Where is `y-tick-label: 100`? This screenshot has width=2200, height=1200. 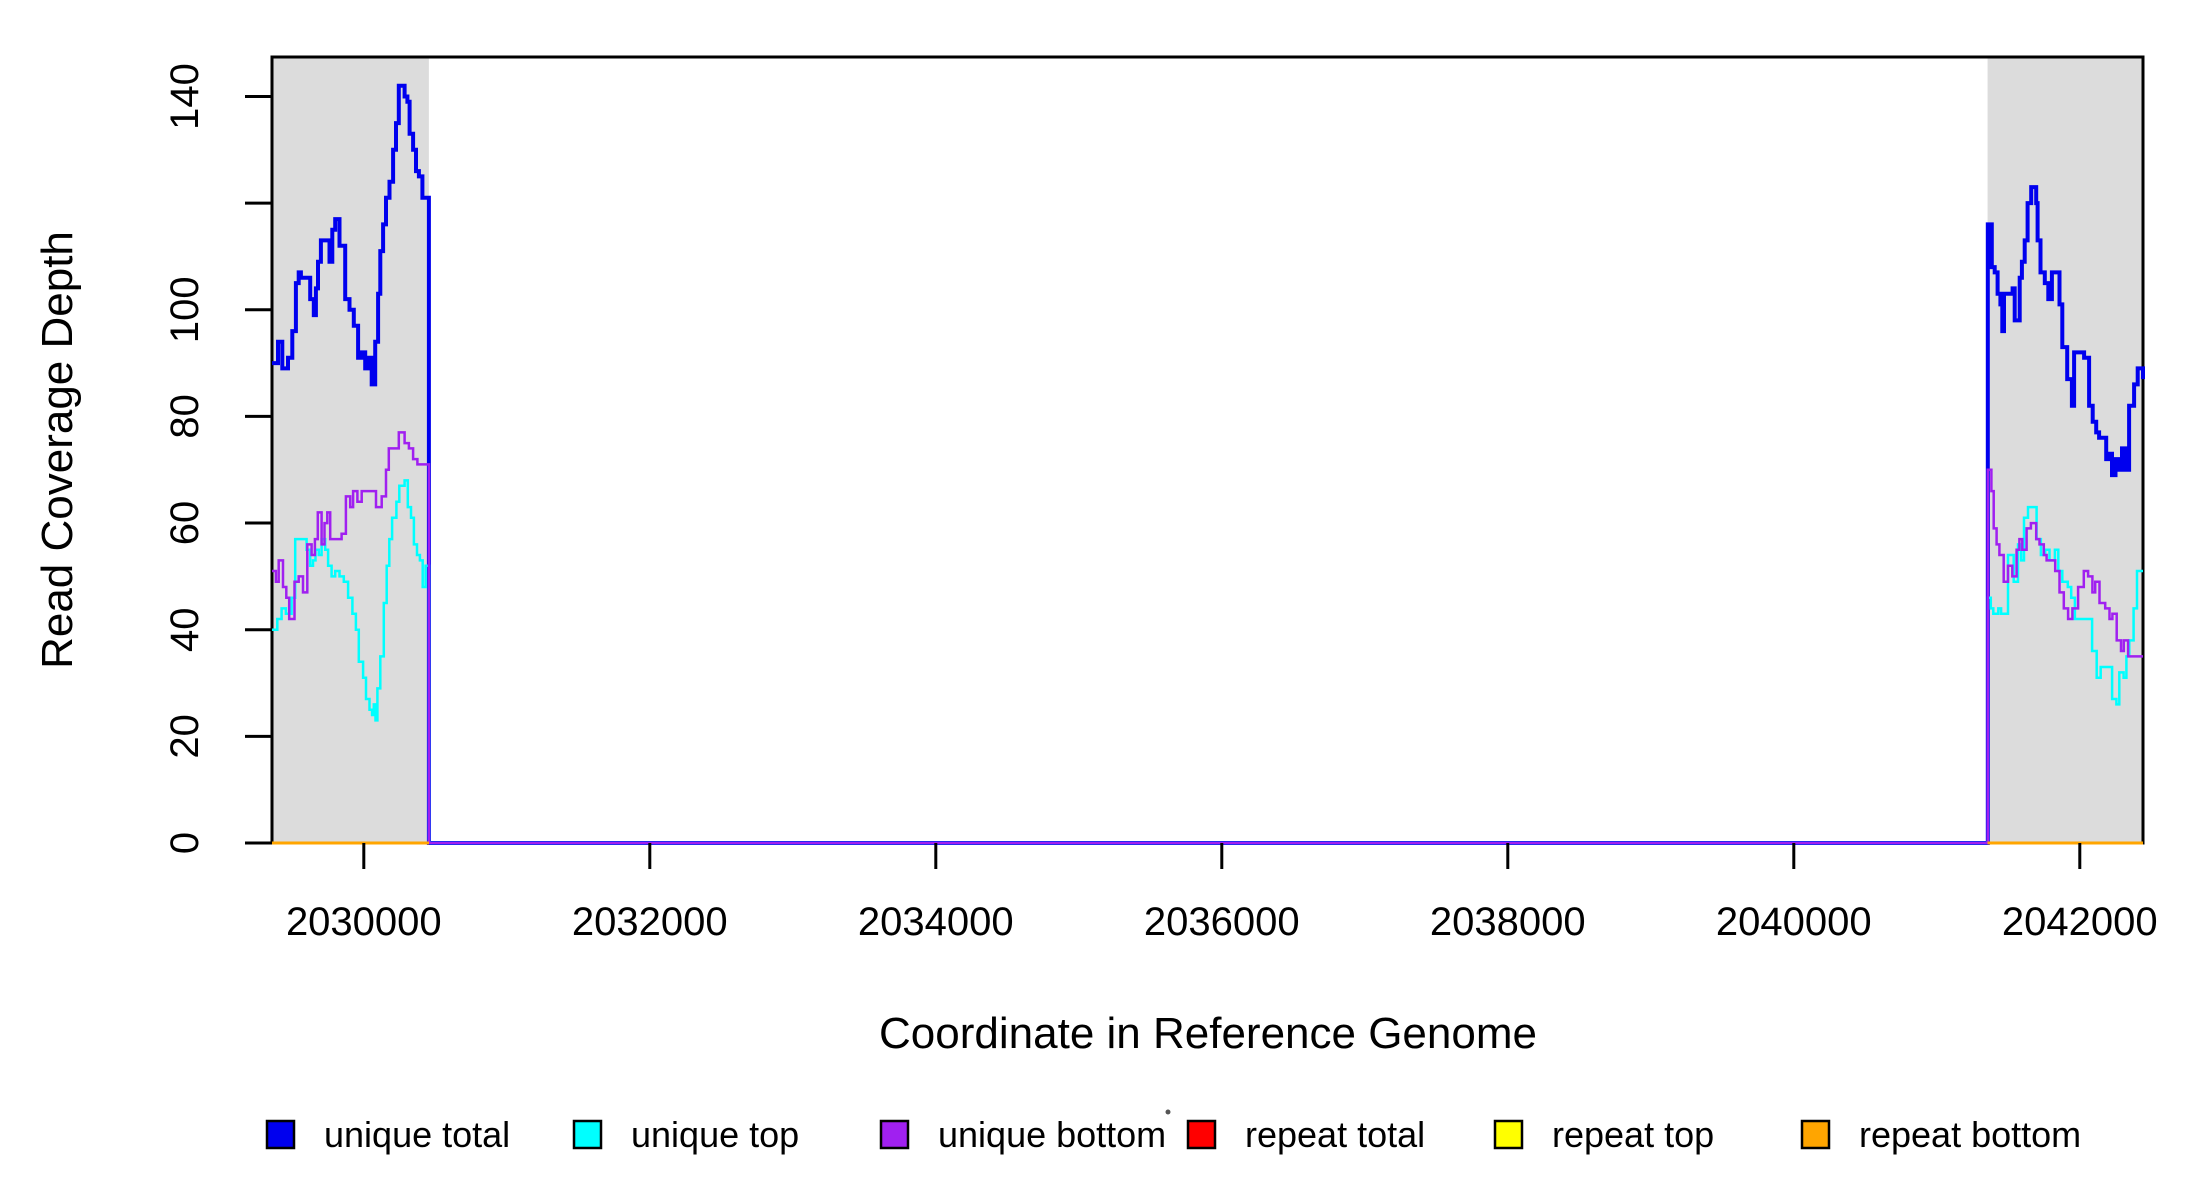 y-tick-label: 100 is located at coordinates (185, 309).